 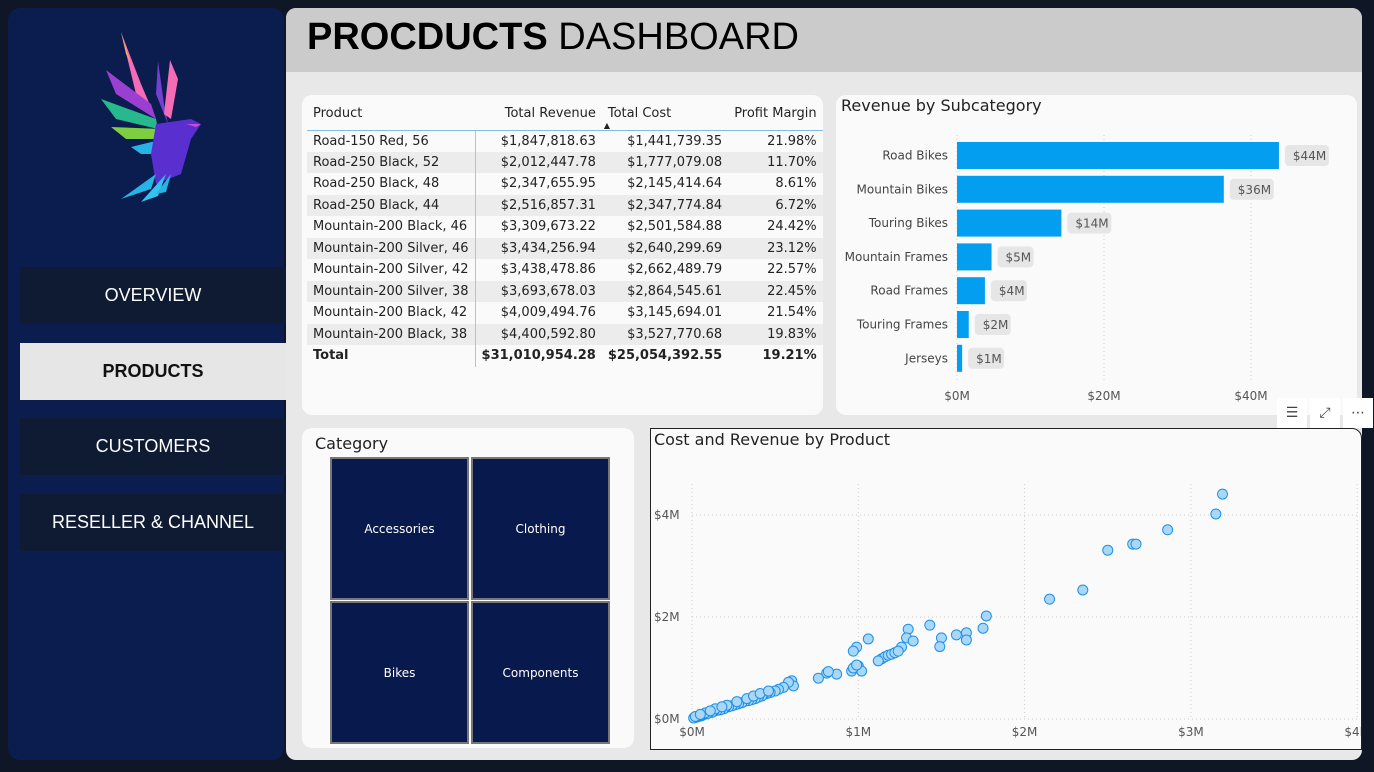 I want to click on tile-label: Clothing, so click(x=540, y=528).